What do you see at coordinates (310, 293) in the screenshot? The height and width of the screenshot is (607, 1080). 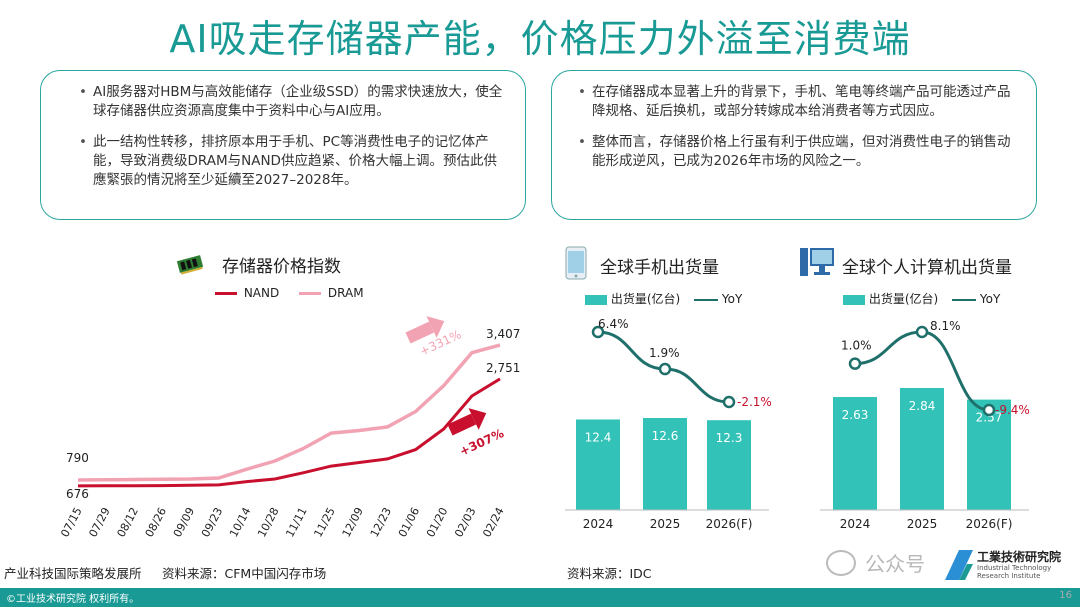 I see `legend-dram-swatch` at bounding box center [310, 293].